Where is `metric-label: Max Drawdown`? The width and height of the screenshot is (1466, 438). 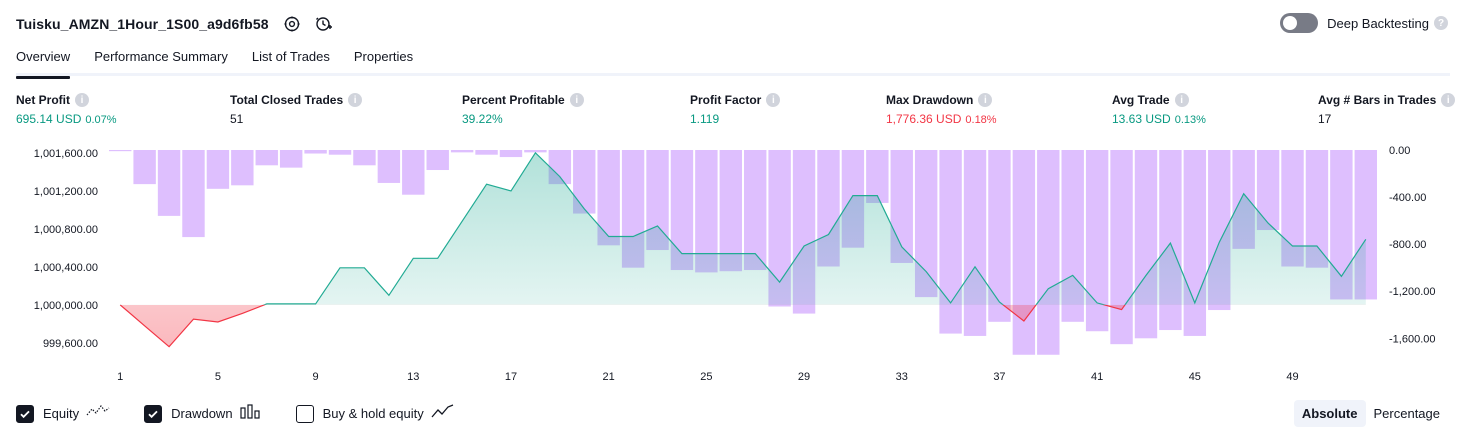
metric-label: Max Drawdown is located at coordinates (930, 100).